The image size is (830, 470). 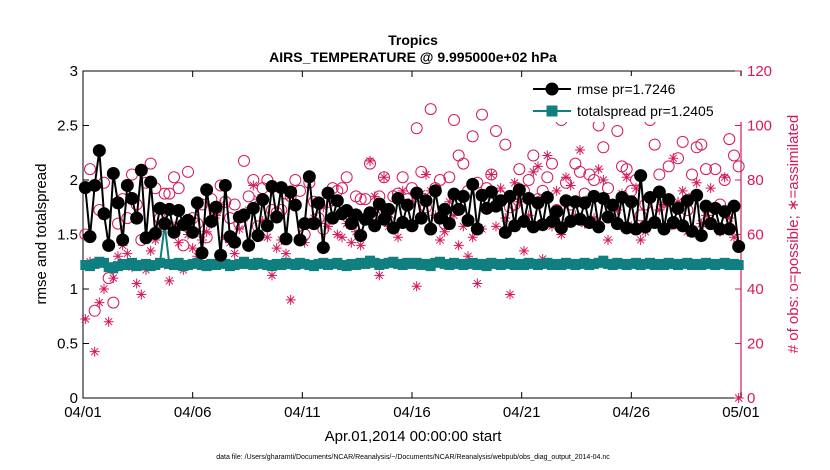 I want to click on x-tick-label: 05/01, so click(x=741, y=412).